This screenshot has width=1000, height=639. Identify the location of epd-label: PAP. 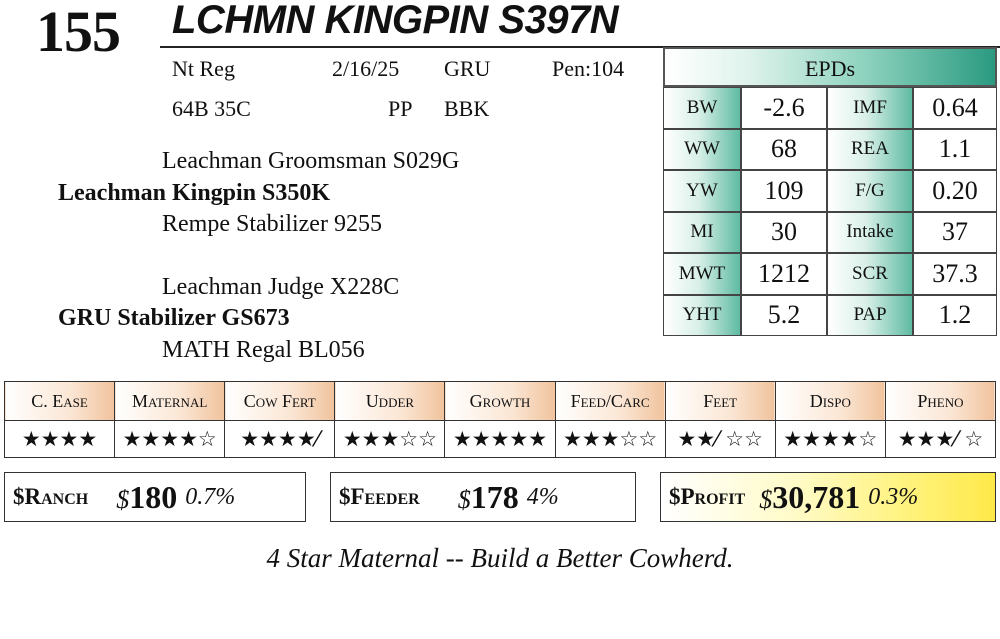
(870, 315).